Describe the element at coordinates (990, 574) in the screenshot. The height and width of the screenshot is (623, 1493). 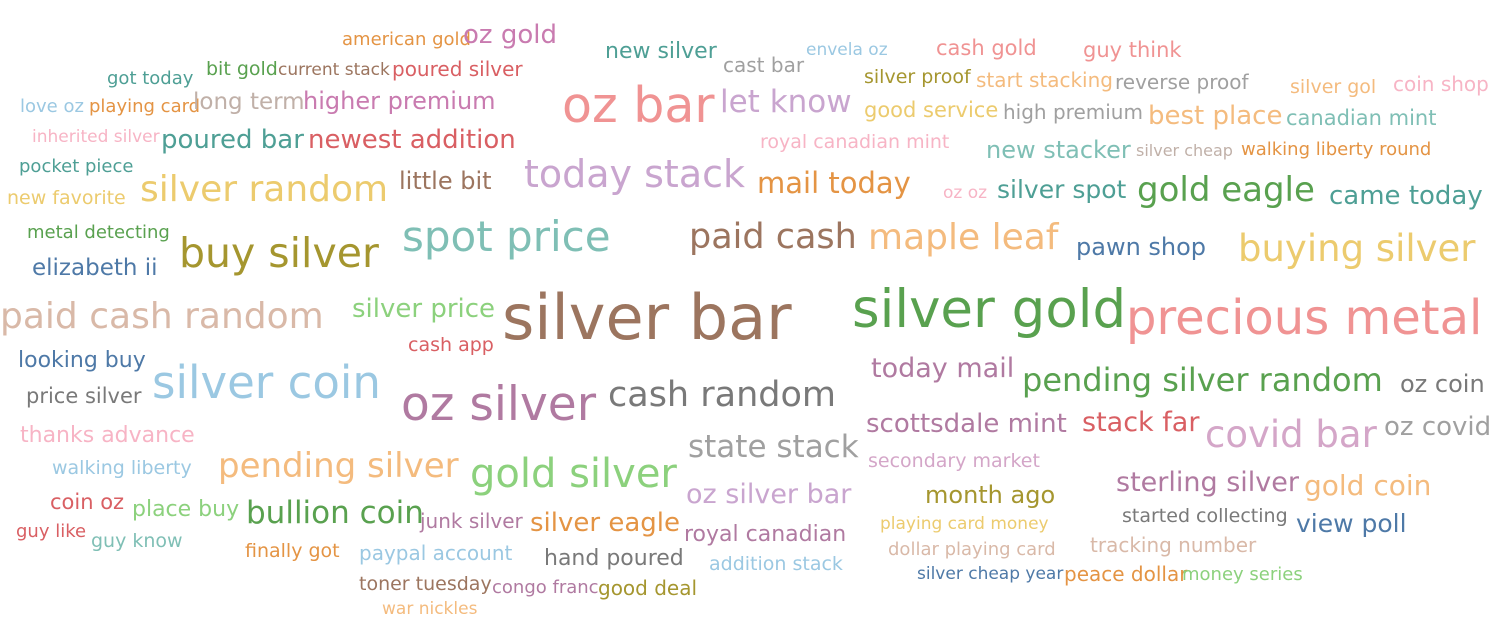
I see `word: silver cheap year` at that location.